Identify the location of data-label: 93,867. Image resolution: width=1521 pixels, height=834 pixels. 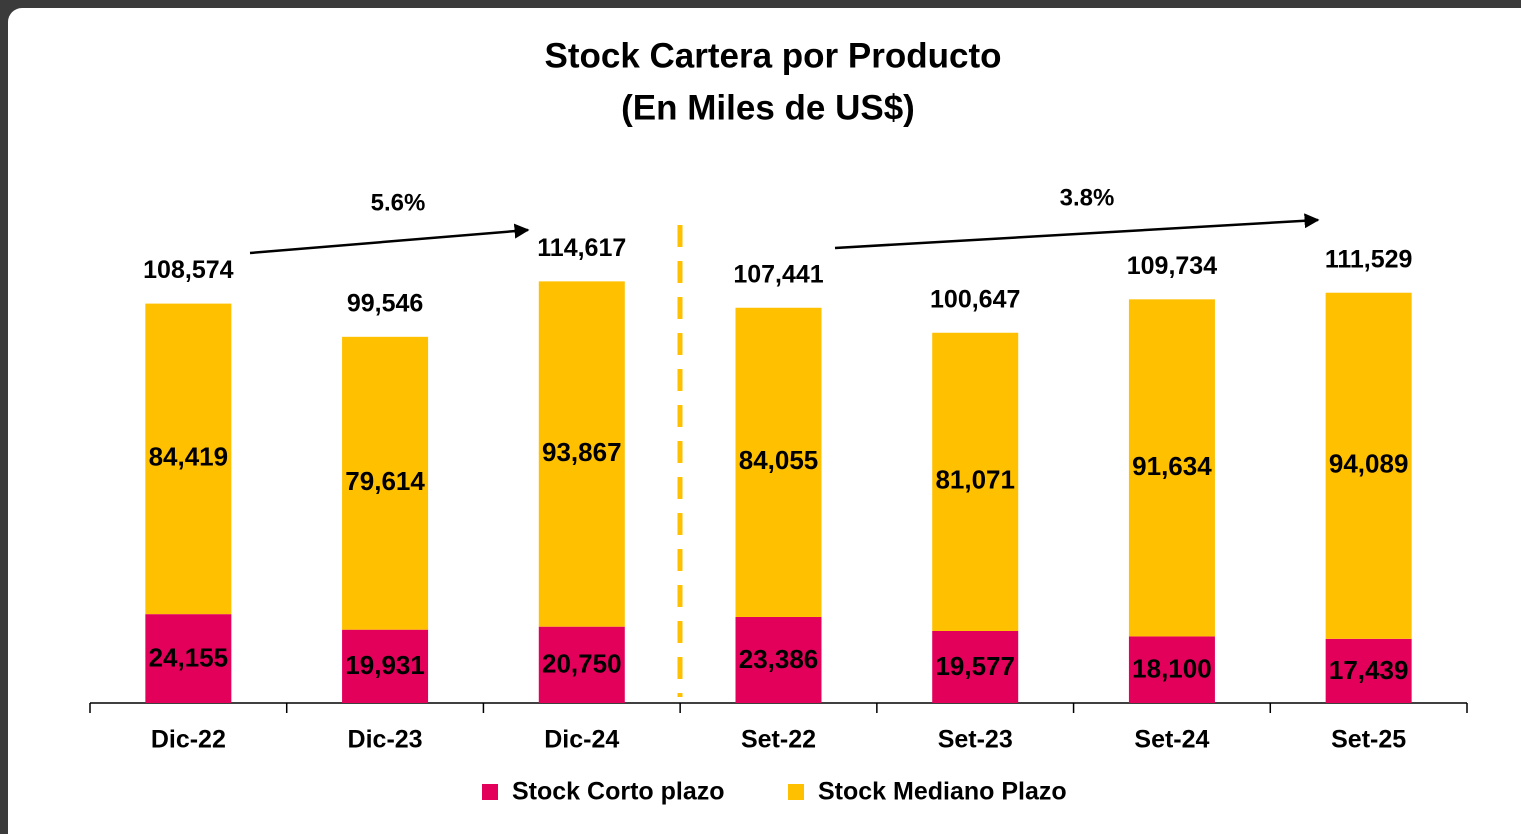
(582, 452).